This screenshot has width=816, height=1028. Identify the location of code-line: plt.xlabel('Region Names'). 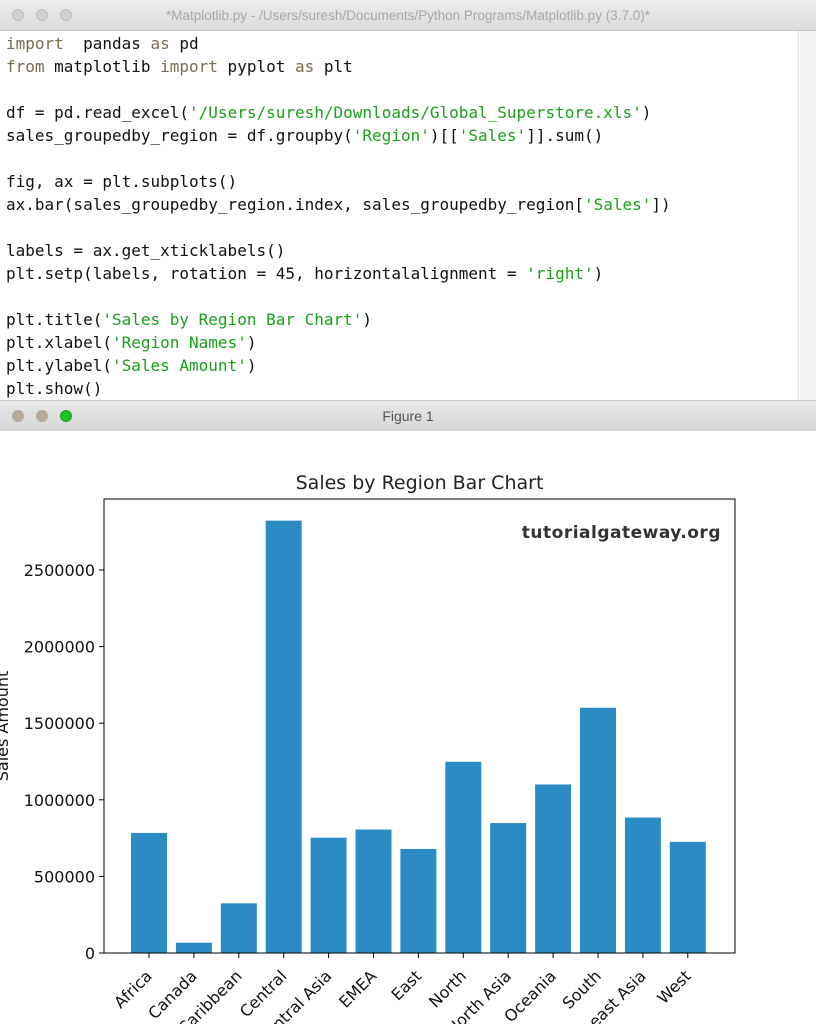
(131, 342).